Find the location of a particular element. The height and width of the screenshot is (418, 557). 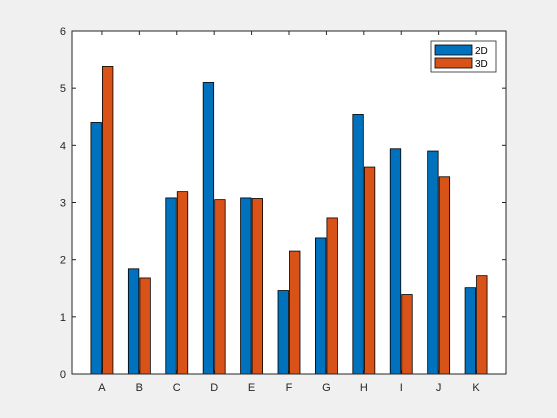

bar-2D-F is located at coordinates (283, 332).